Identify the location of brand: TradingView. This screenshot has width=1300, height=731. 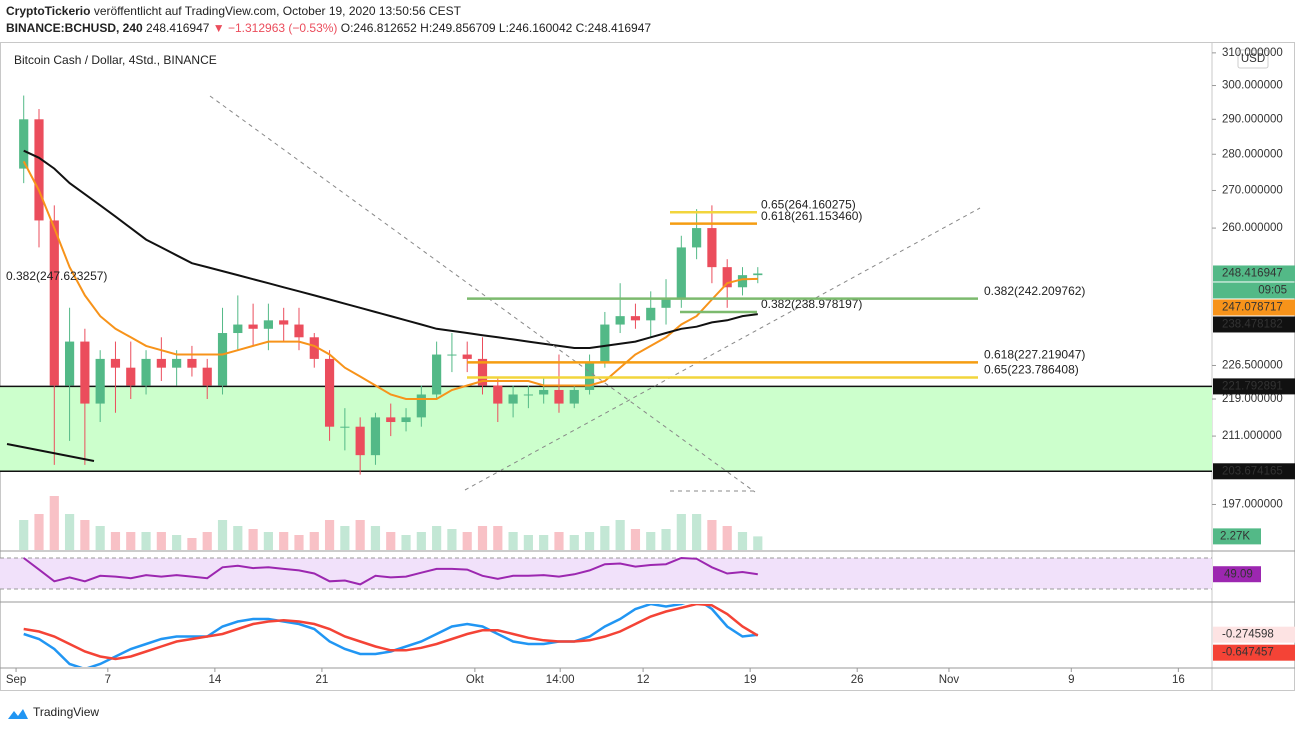
(66, 712).